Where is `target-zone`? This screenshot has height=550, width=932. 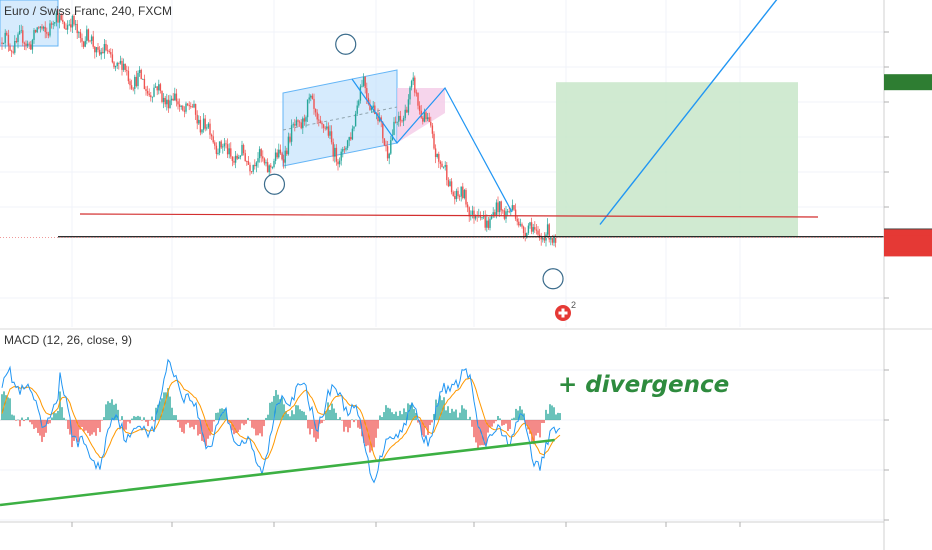
target-zone is located at coordinates (677, 159).